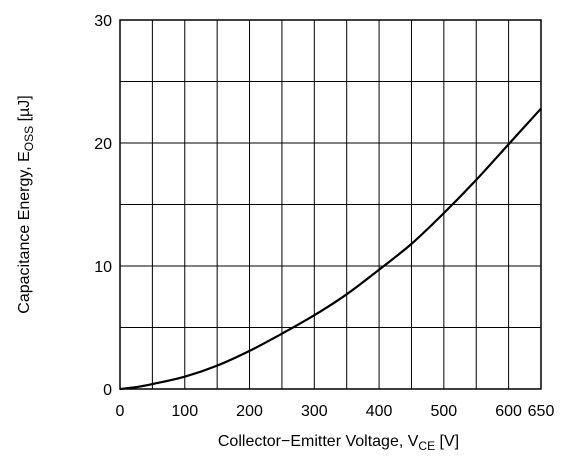  I want to click on y-axis-title-unit: [µJ], so click(24, 110).